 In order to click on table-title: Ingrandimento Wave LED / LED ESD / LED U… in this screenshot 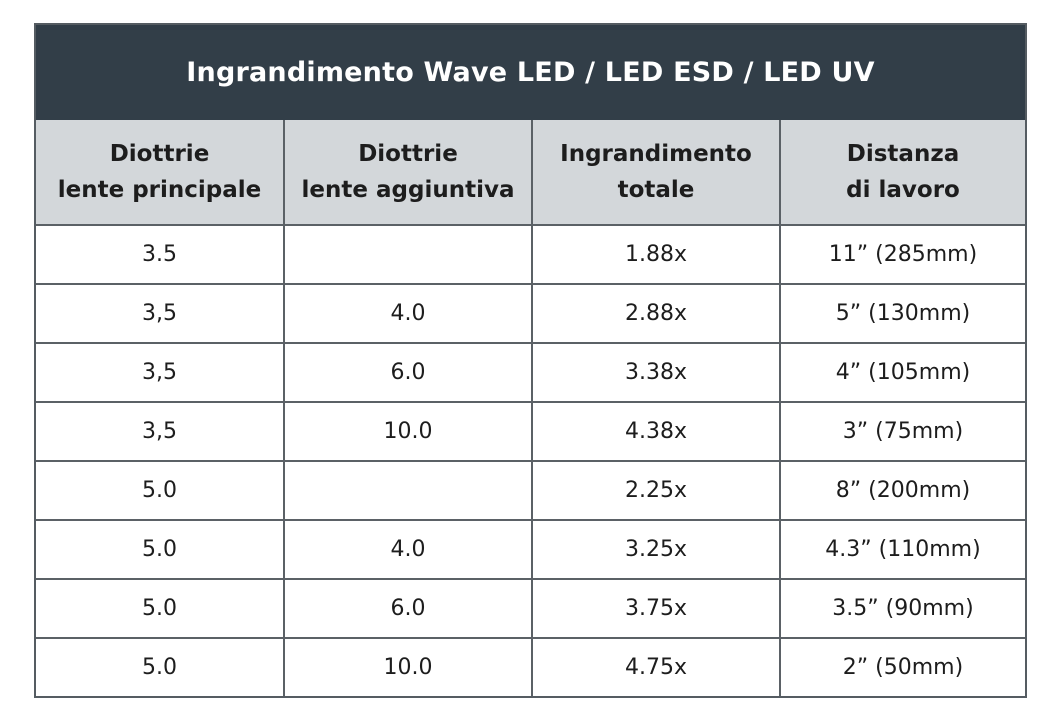, I will do `click(530, 72)`.